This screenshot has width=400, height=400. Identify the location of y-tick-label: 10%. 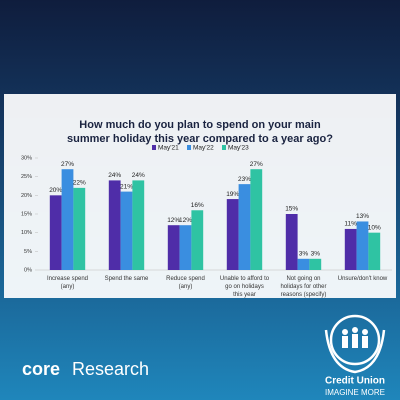
(26, 233).